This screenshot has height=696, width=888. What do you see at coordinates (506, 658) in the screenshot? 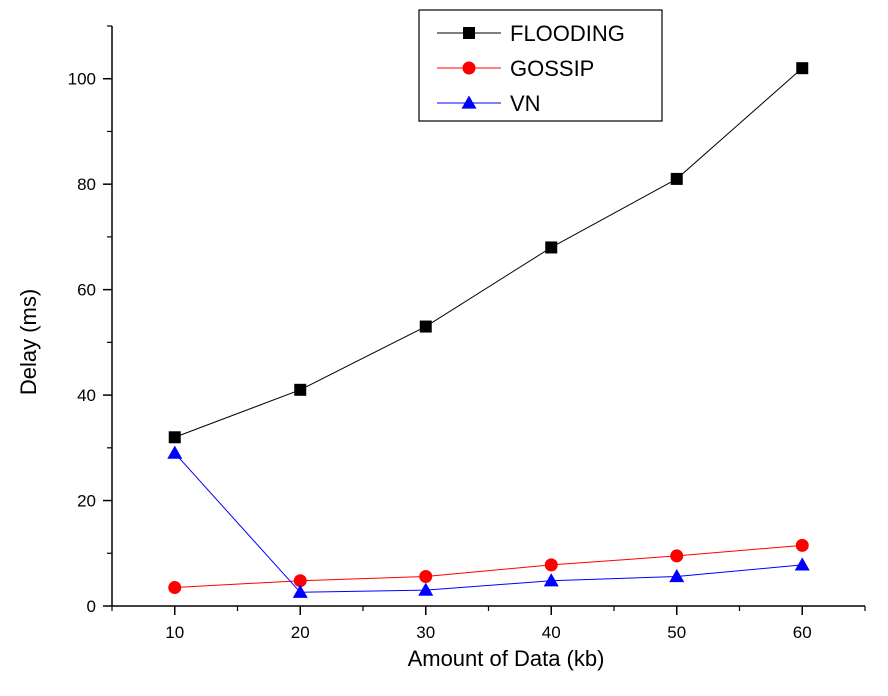
I see `x-axis-title: Amount of Data (kb)` at bounding box center [506, 658].